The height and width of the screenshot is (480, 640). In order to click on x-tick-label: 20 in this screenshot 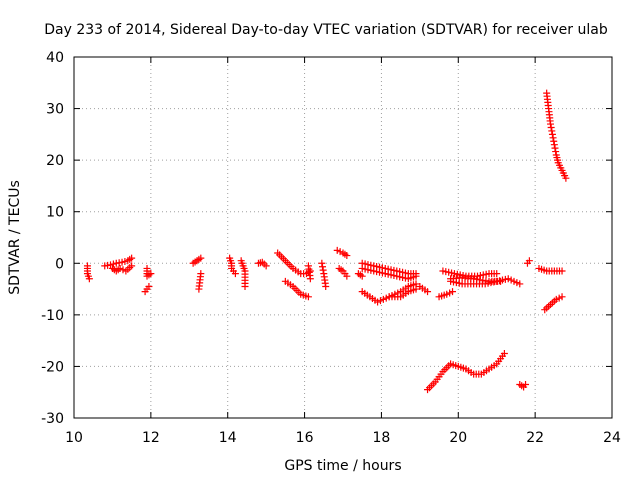, I will do `click(458, 438)`.